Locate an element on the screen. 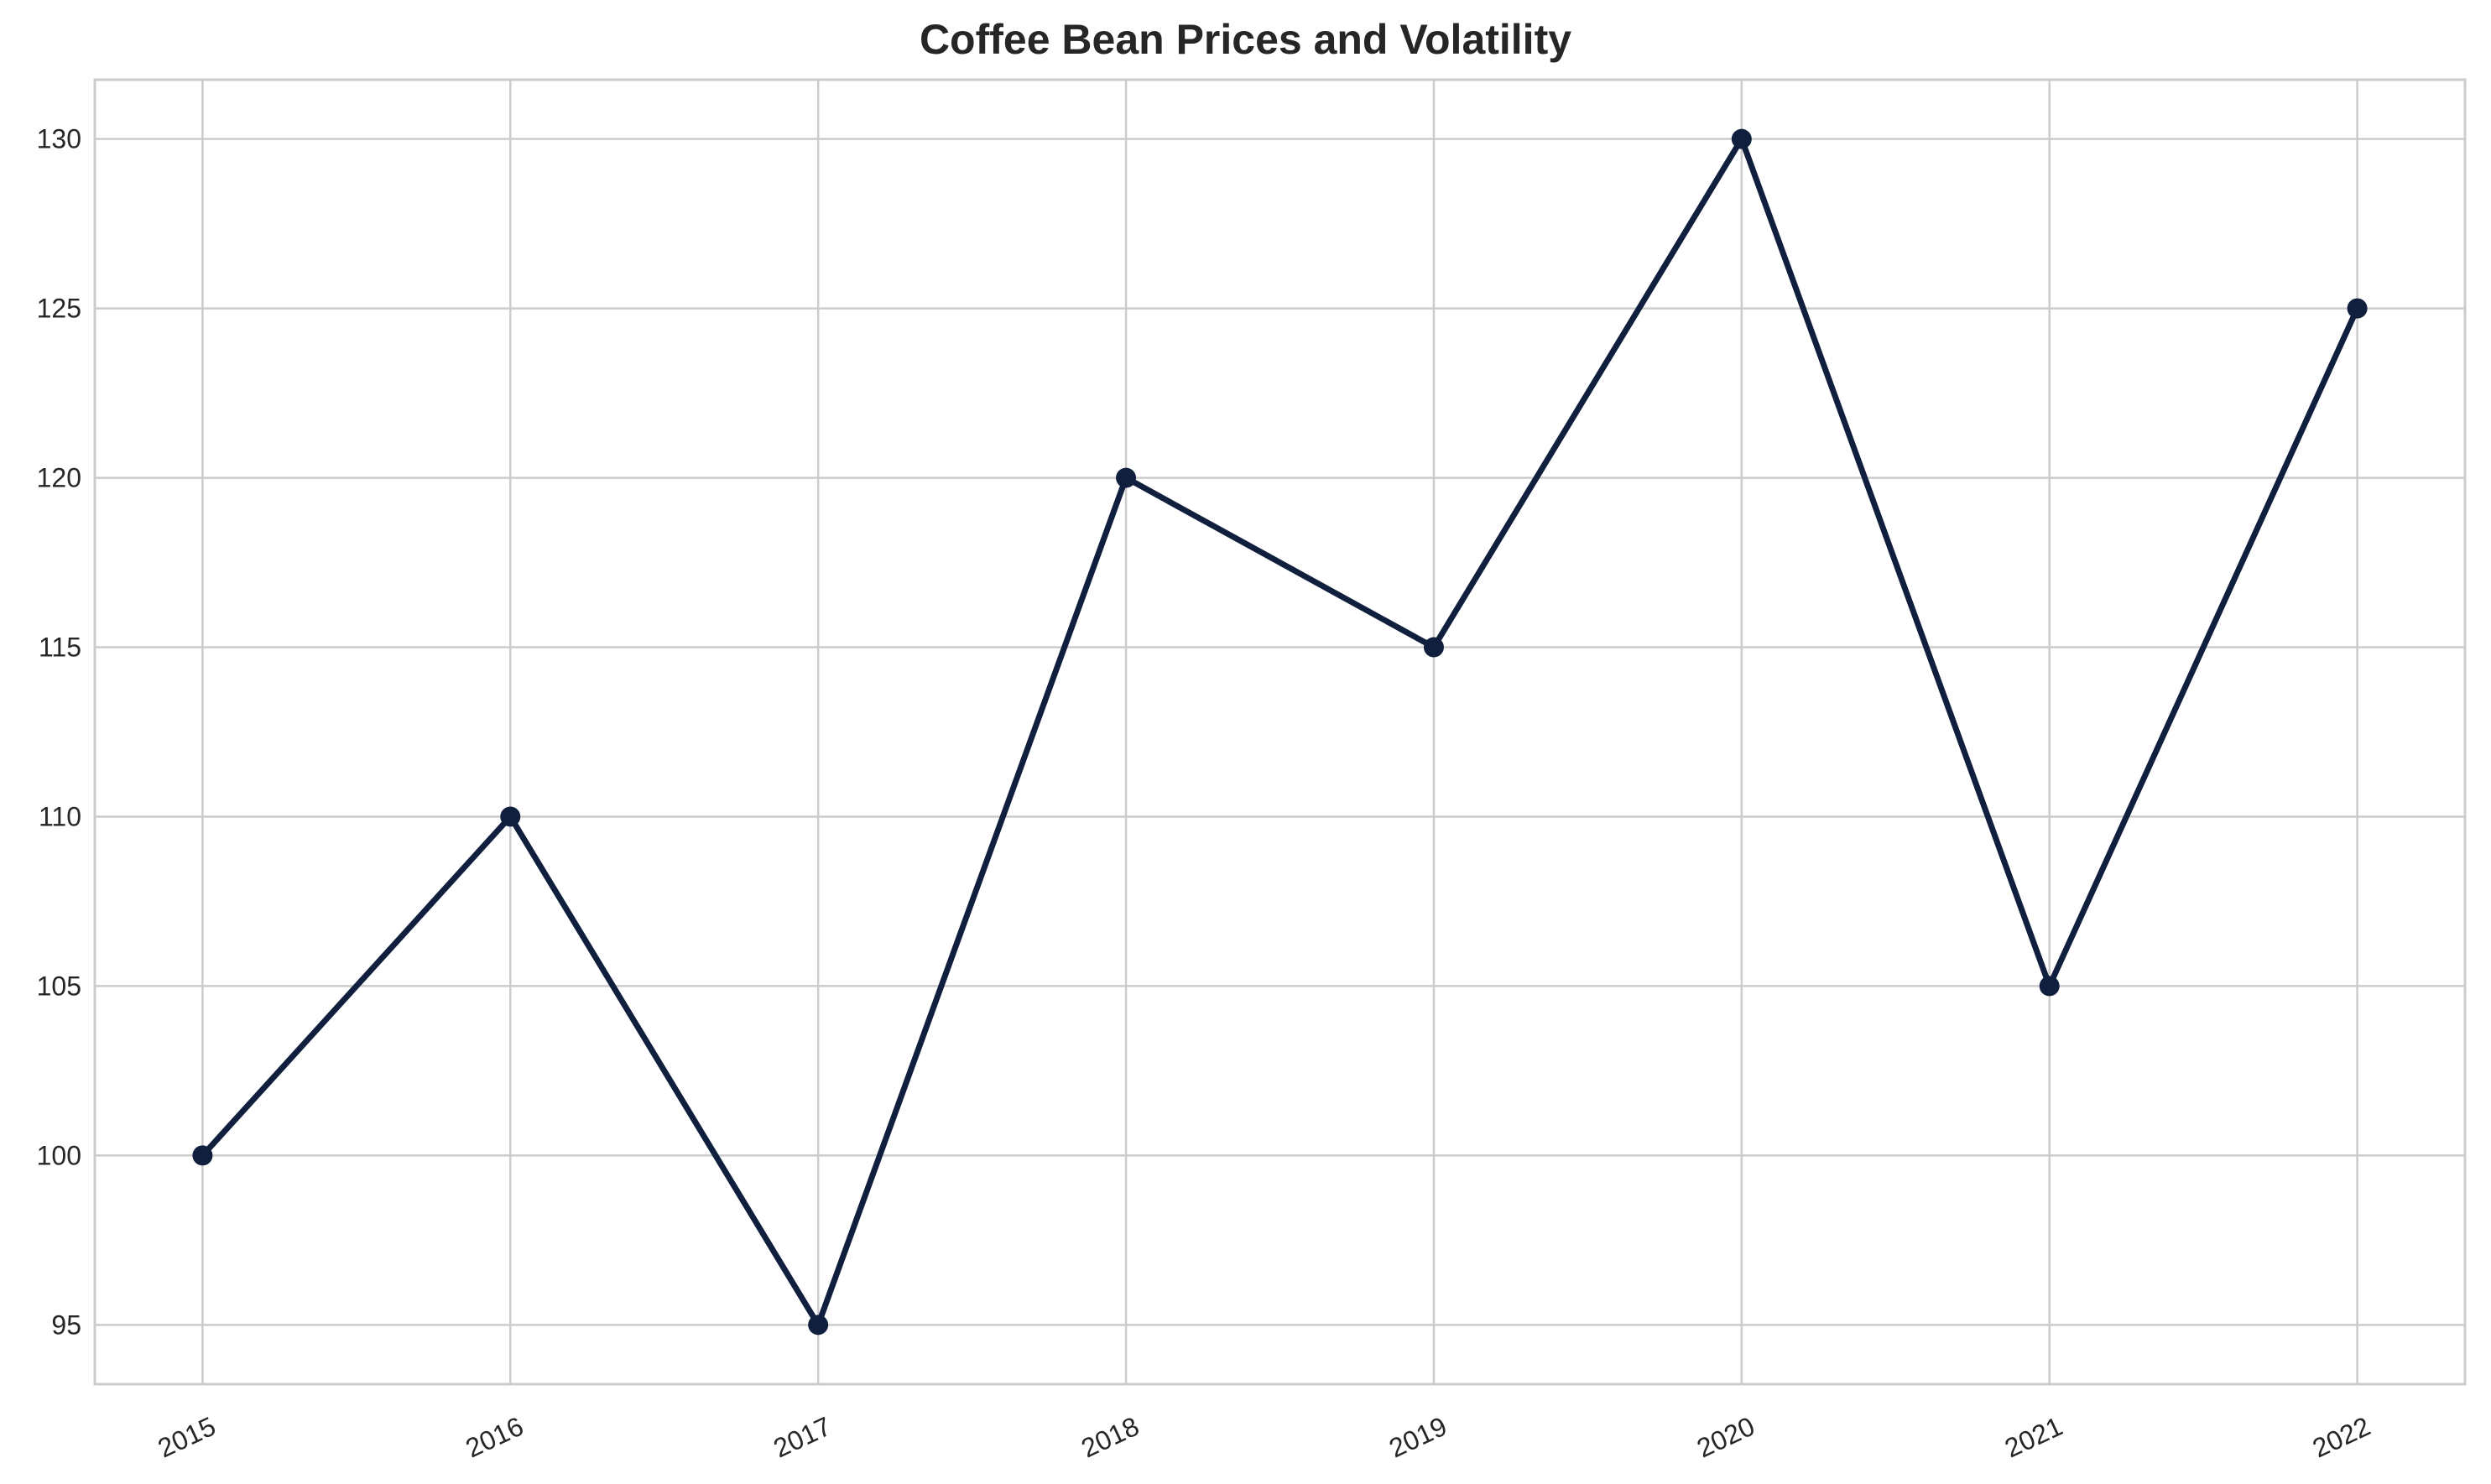 Image resolution: width=2491 pixels, height=1484 pixels. x-axis-ticks: 2015 2016 2017 2018 2019 2020 2021 2022 is located at coordinates (1264, 1437).